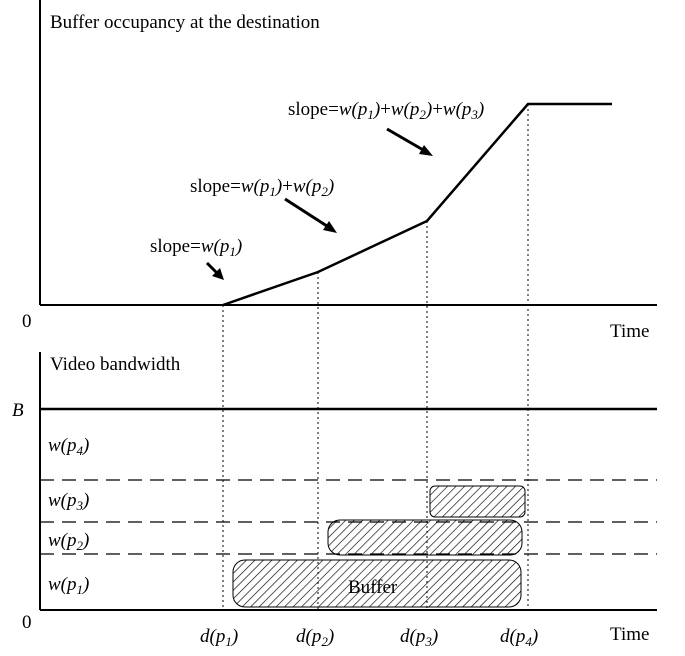 The image size is (685, 656). I want to click on slope-annotation: slope=w(p1)+w(p2)+w(p3), so click(386, 110).